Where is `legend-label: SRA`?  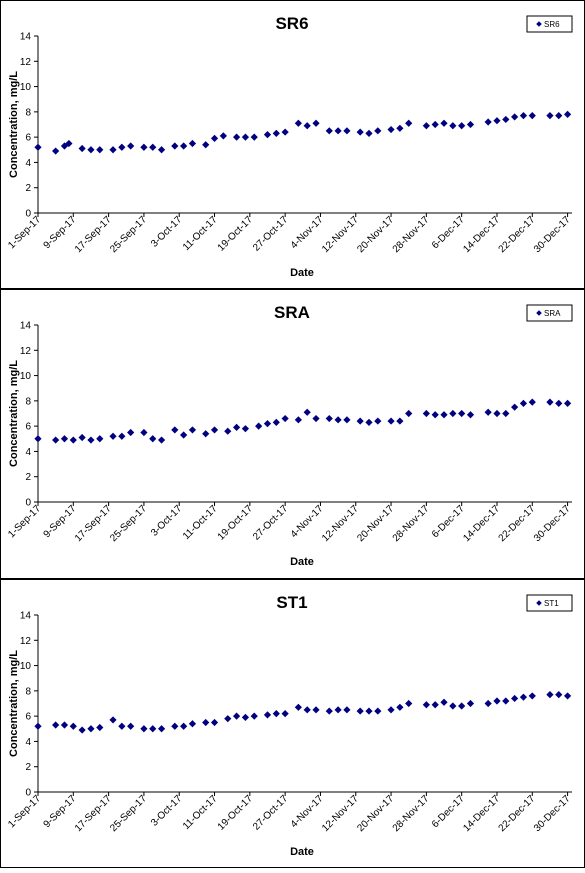
legend-label: SRA is located at coordinates (552, 313).